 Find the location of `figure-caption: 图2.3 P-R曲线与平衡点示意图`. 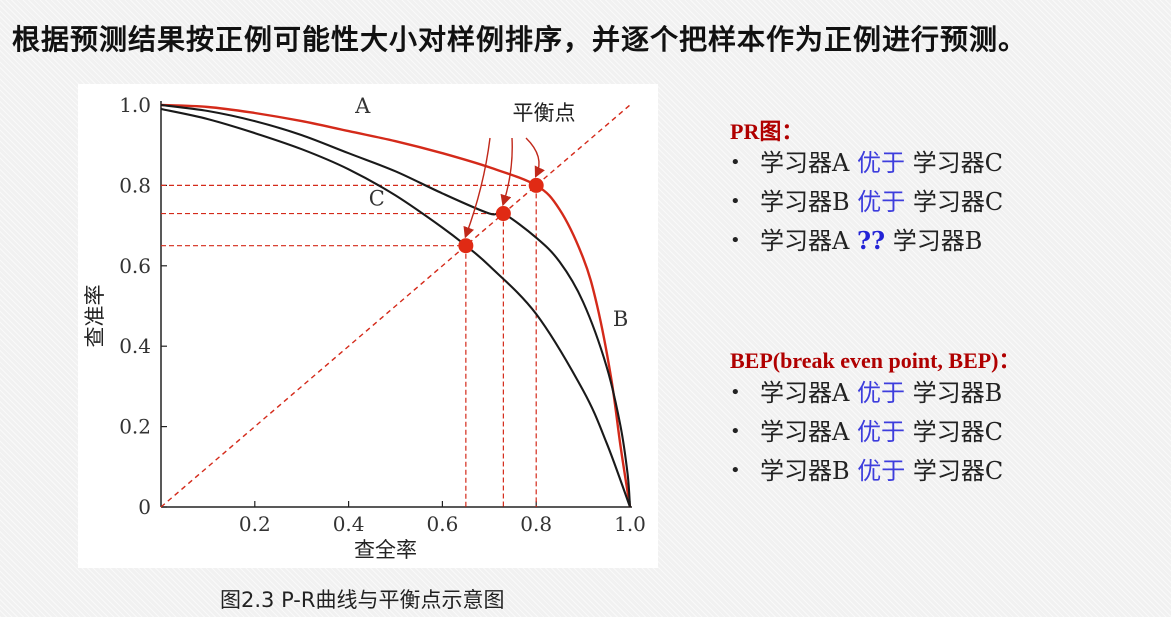

figure-caption: 图2.3 P-R曲线与平衡点示意图 is located at coordinates (362, 600).